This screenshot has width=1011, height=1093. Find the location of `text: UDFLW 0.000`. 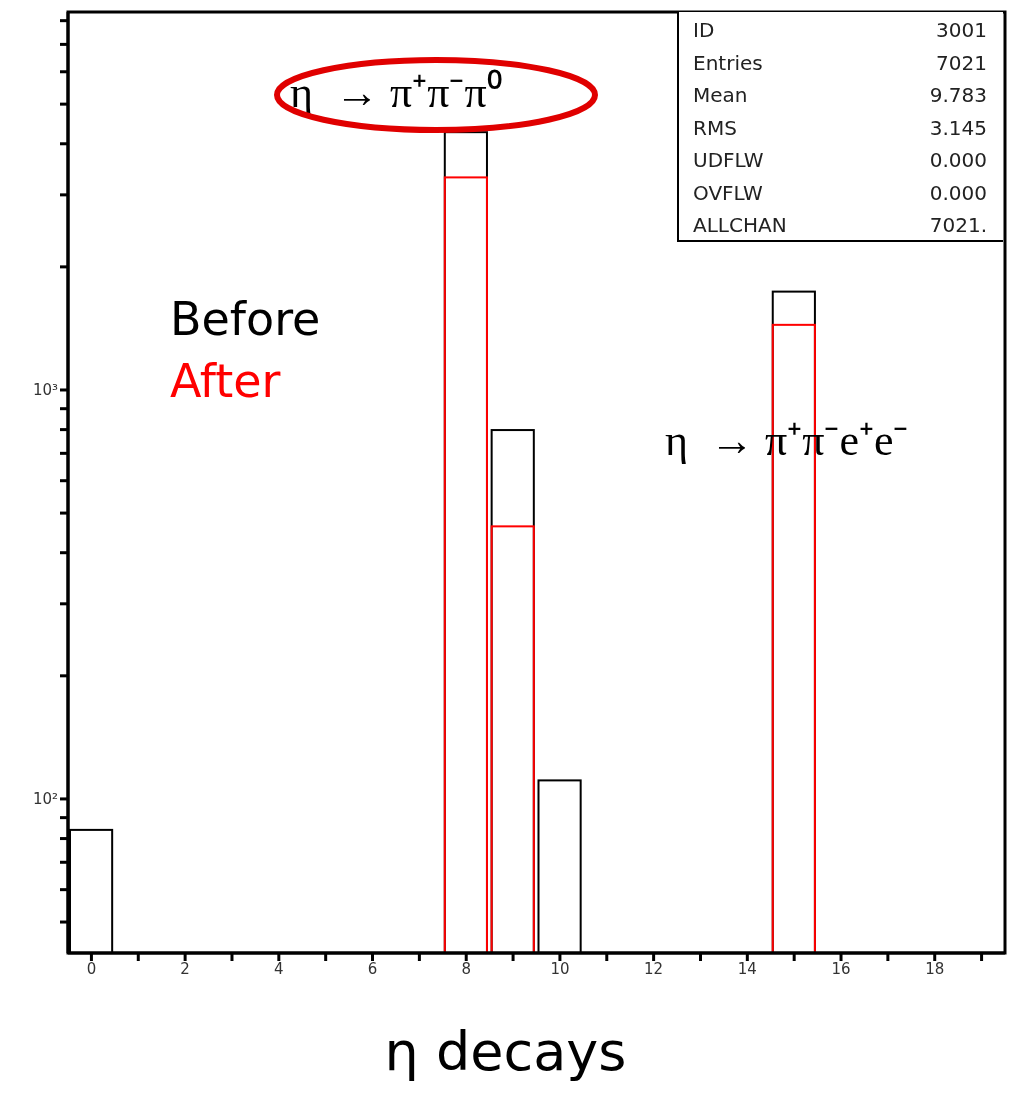

text: UDFLW 0.000 is located at coordinates (840, 160).